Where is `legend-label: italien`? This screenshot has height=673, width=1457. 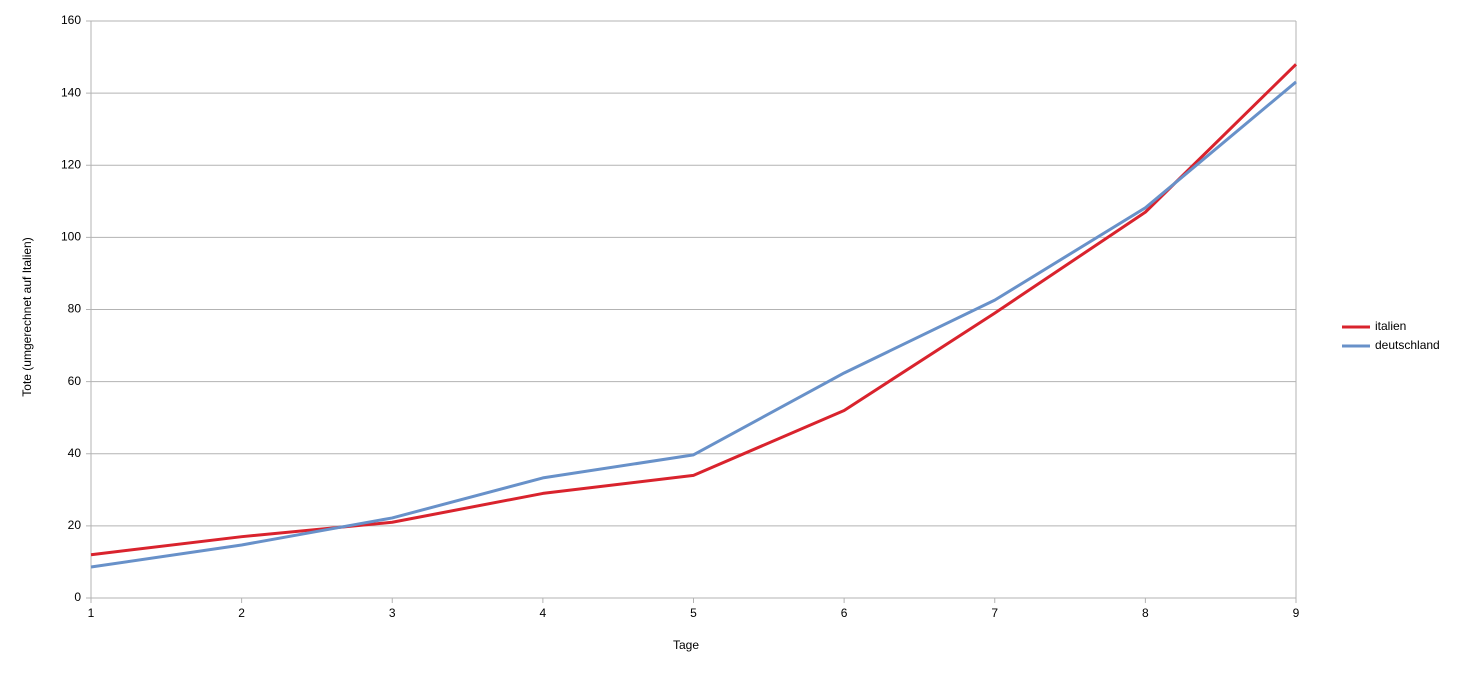 legend-label: italien is located at coordinates (1390, 326).